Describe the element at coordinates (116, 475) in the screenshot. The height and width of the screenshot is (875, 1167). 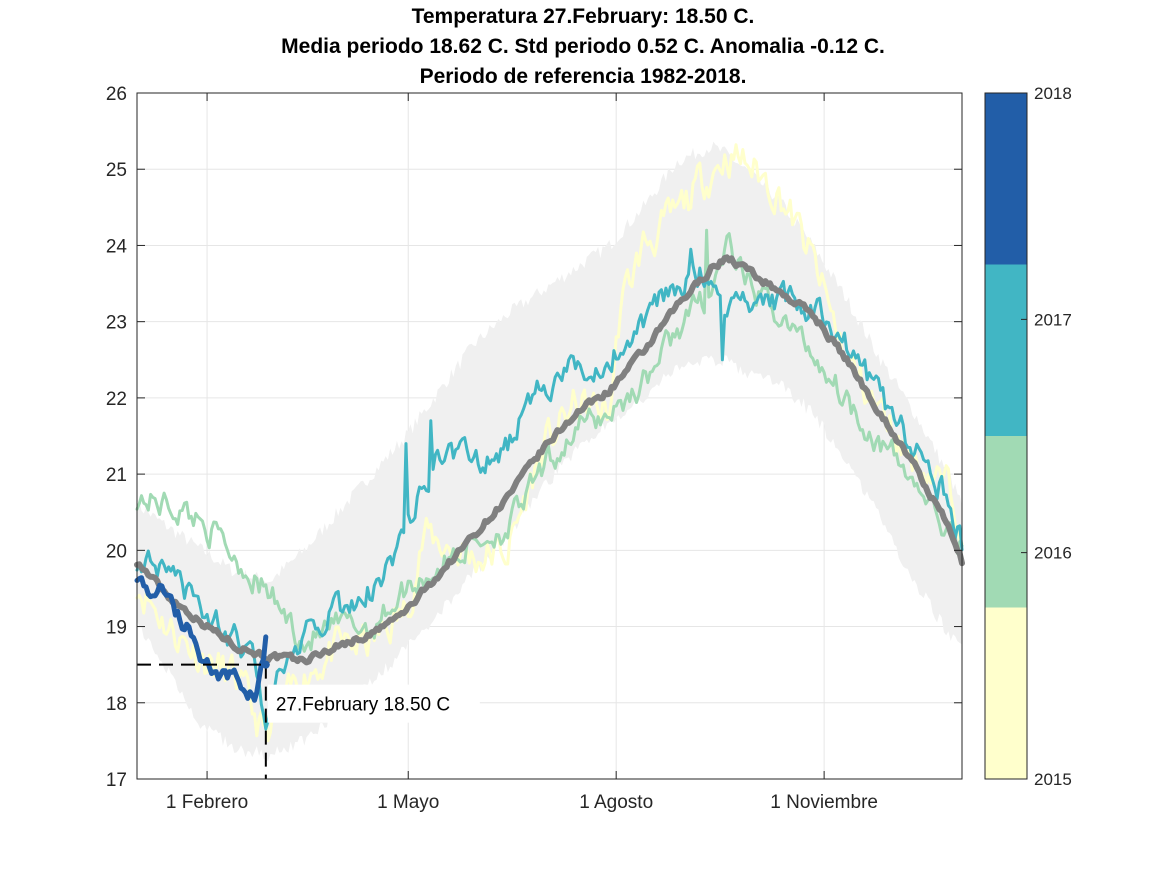
I see `y-tick-label: 21` at that location.